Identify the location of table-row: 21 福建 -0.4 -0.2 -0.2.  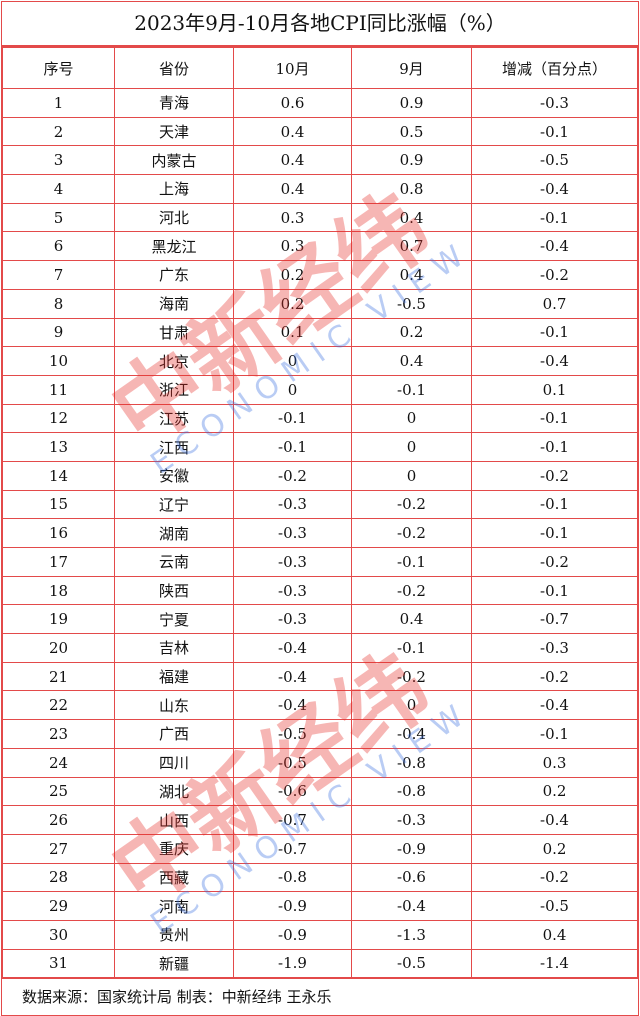
(320, 676).